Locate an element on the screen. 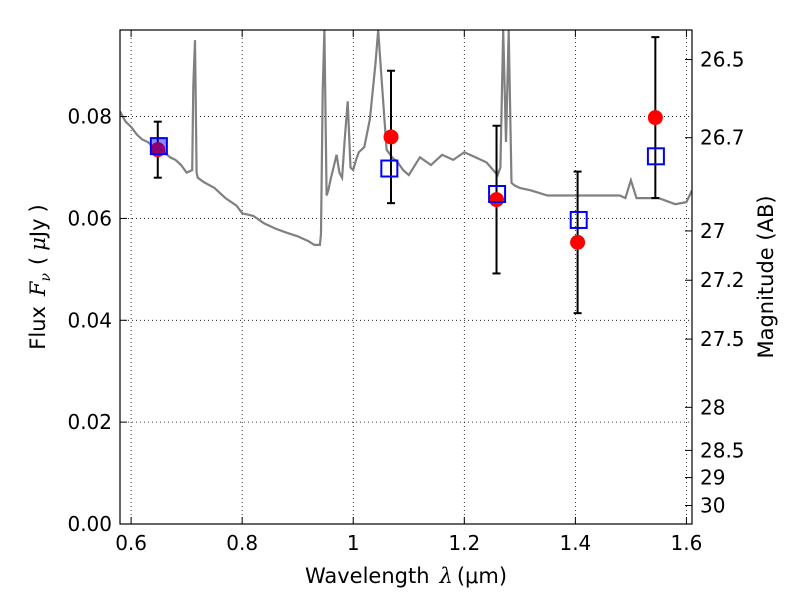  y2-tick-label: 29 is located at coordinates (712, 478).